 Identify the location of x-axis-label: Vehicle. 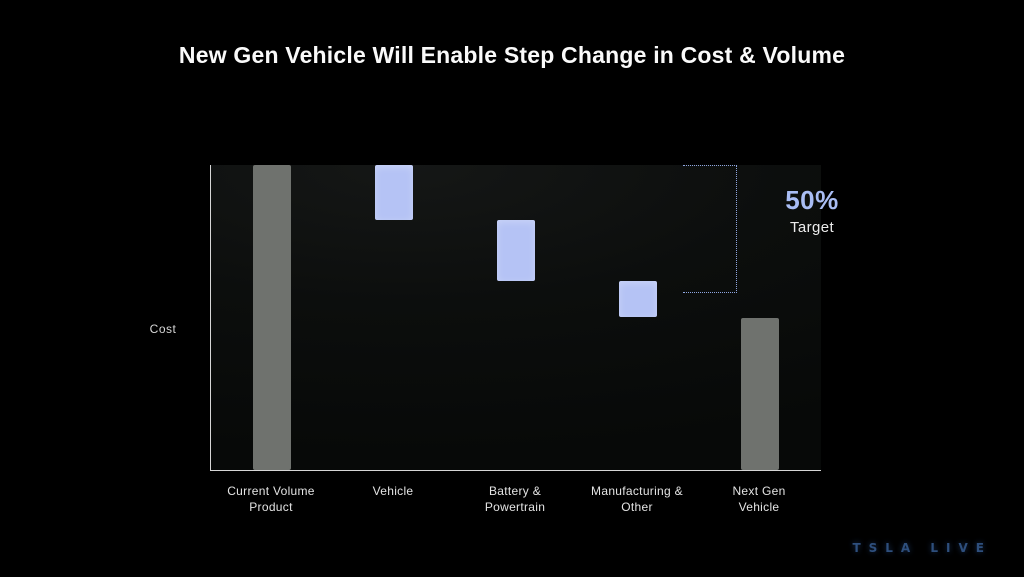
(393, 491).